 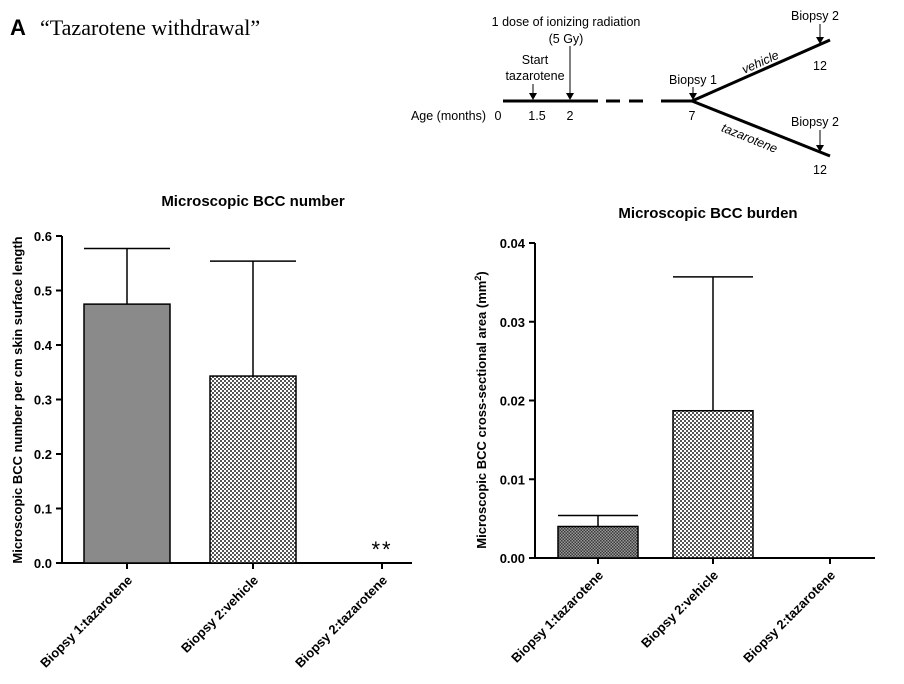 What do you see at coordinates (566, 39) in the screenshot?
I see `radiation-dose-label: (5 Gy)` at bounding box center [566, 39].